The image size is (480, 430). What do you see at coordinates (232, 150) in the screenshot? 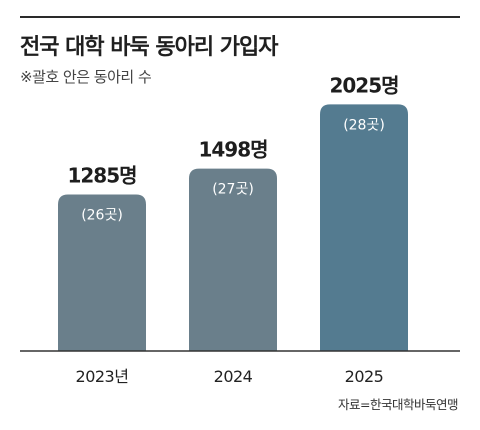
I see `value-label: 1498명` at bounding box center [232, 150].